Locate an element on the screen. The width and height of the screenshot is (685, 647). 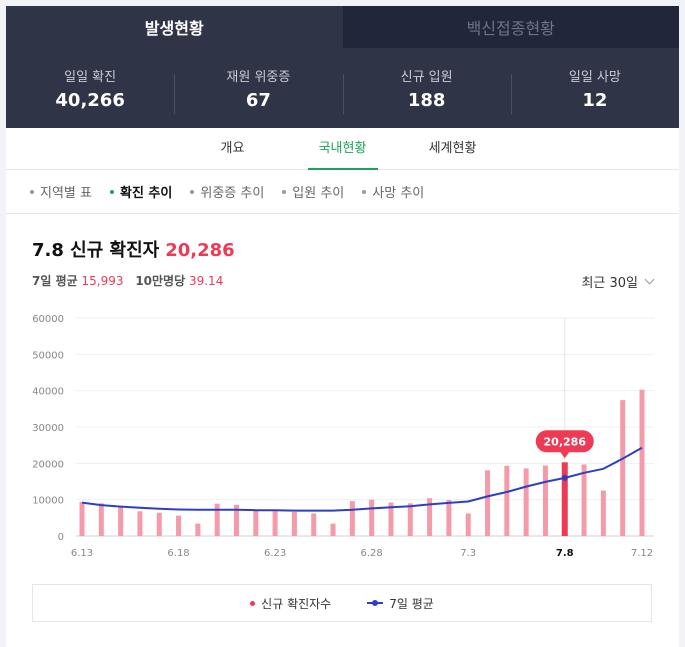
period-label: 최근 30일 is located at coordinates (609, 283).